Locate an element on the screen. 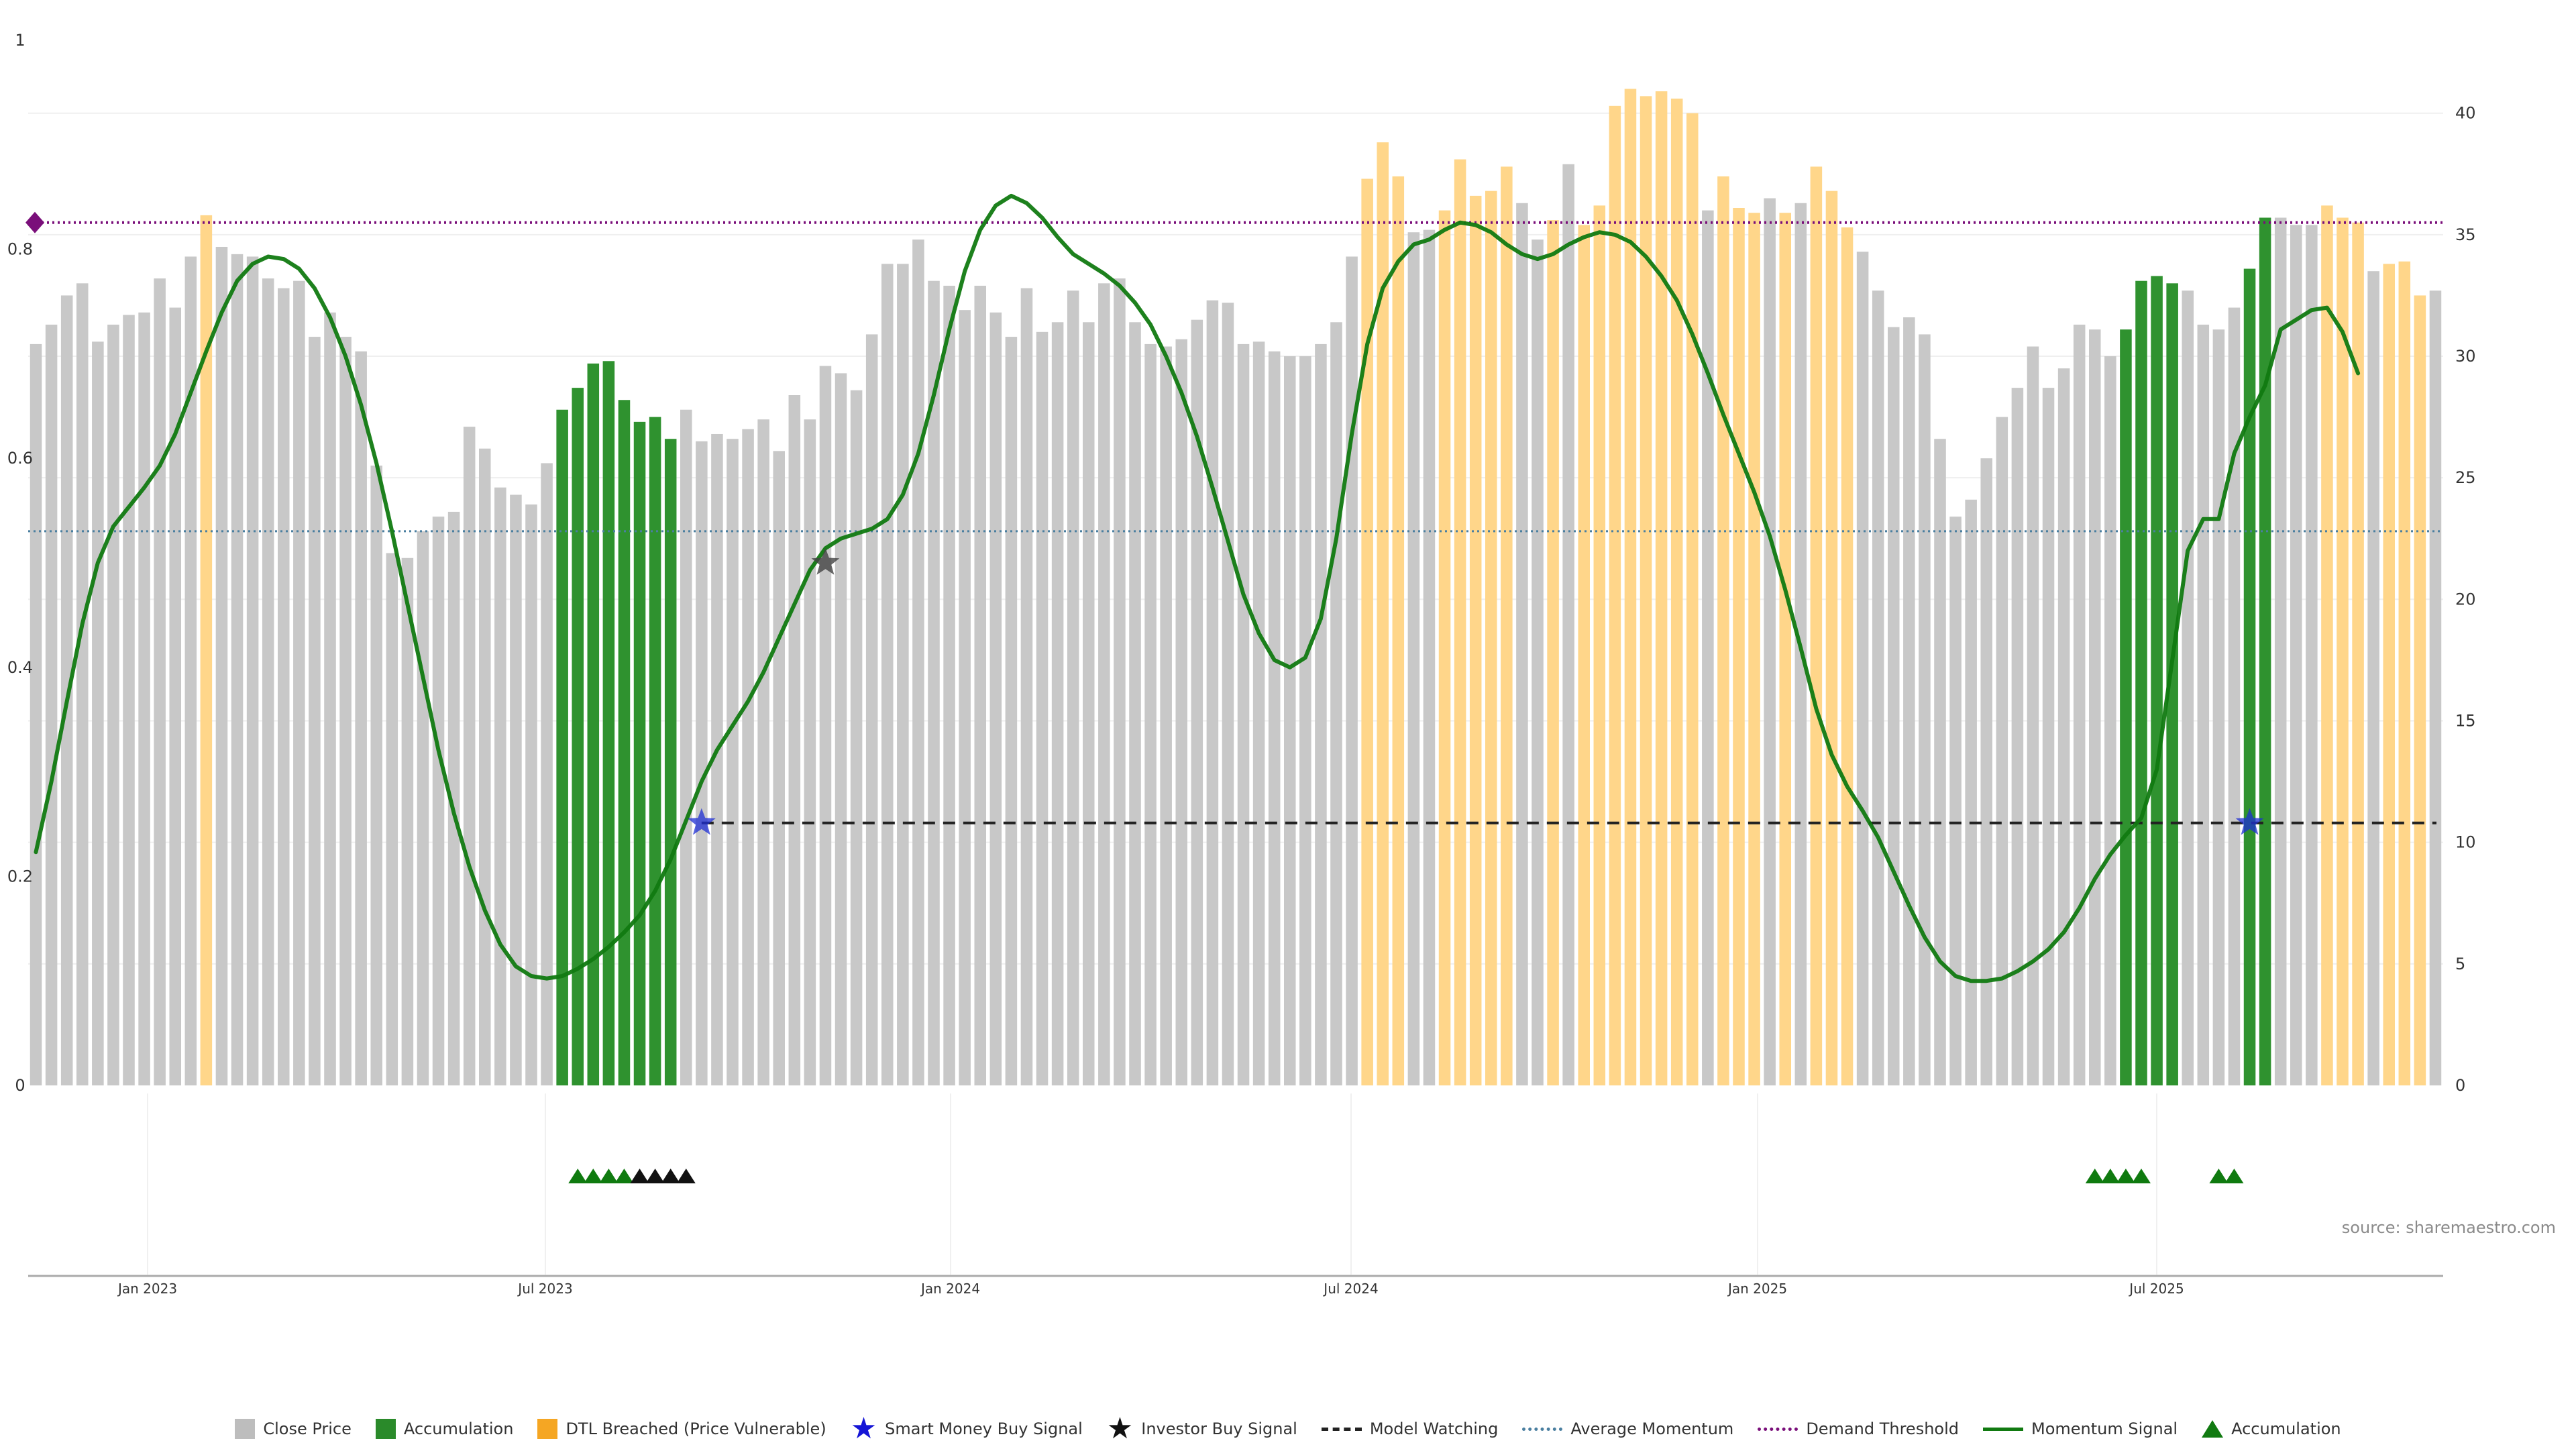 The image size is (2576, 1449). left-axis-ticks: 0 0.2 0.4 0.6 0.8 1 is located at coordinates (20, 563).